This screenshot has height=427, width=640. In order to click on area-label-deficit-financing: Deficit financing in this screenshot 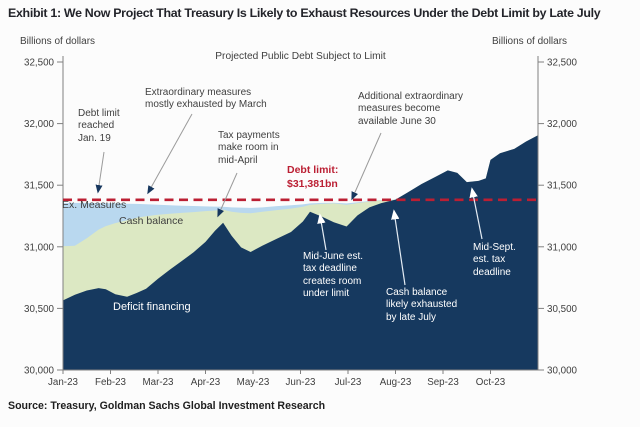, I will do `click(152, 307)`.